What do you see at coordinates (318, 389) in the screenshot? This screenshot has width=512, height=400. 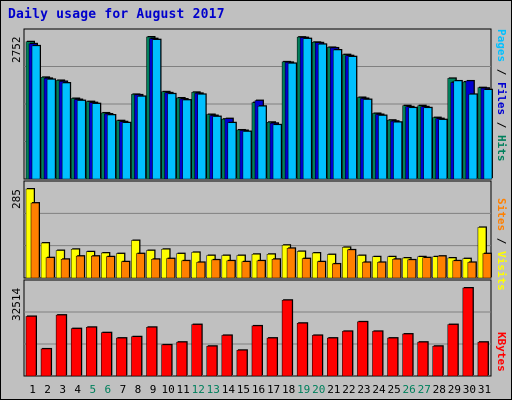 I see `day-label-20: 20` at bounding box center [318, 389].